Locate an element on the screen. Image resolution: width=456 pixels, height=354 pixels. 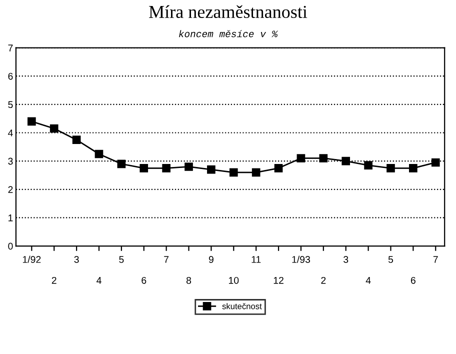
chart-subtitle: koncem měsíce v % is located at coordinates (228, 34).